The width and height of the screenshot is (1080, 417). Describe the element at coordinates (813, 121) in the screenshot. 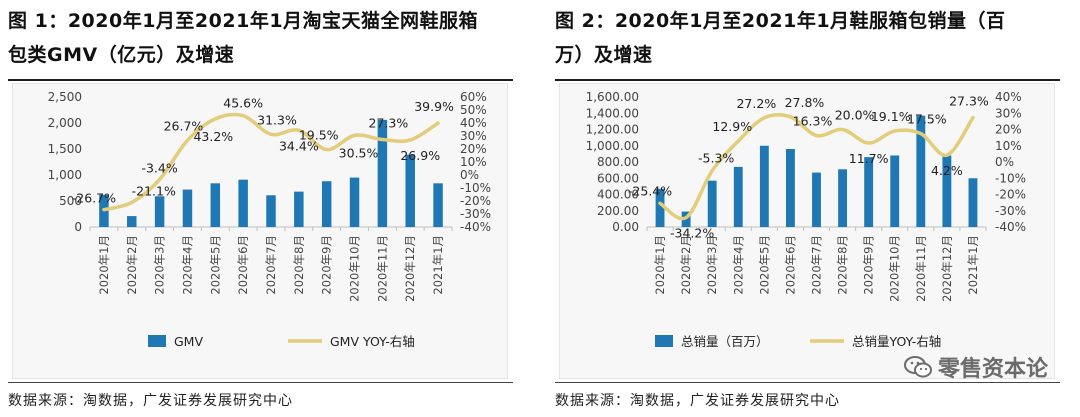

I see `data-label: 16.3%` at that location.